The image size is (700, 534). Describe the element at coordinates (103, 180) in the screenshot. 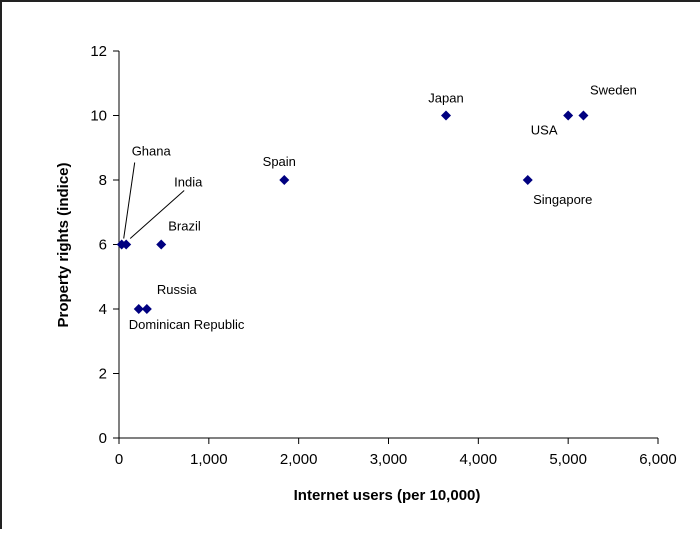

I see `y-tick-label: 8` at that location.